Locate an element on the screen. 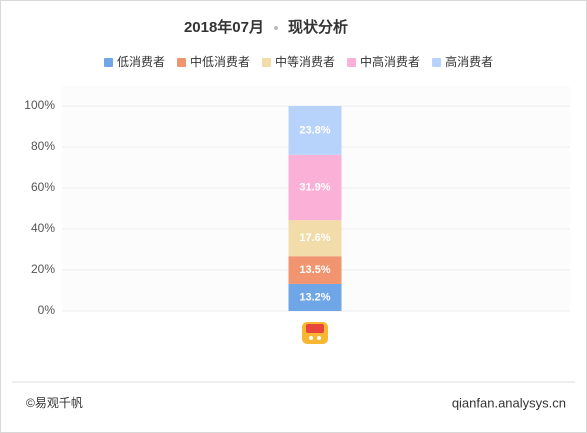 Image resolution: width=587 pixels, height=433 pixels. value-label: 31.9% is located at coordinates (314, 187).